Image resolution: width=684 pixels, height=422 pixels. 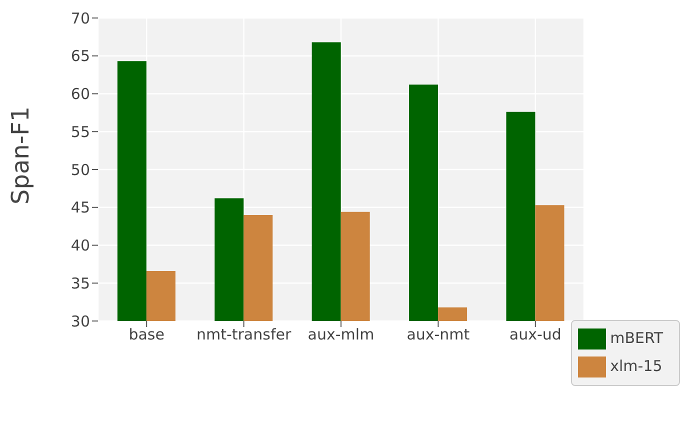 What do you see at coordinates (80, 169) in the screenshot?
I see `y-tick-label: 50` at bounding box center [80, 169].